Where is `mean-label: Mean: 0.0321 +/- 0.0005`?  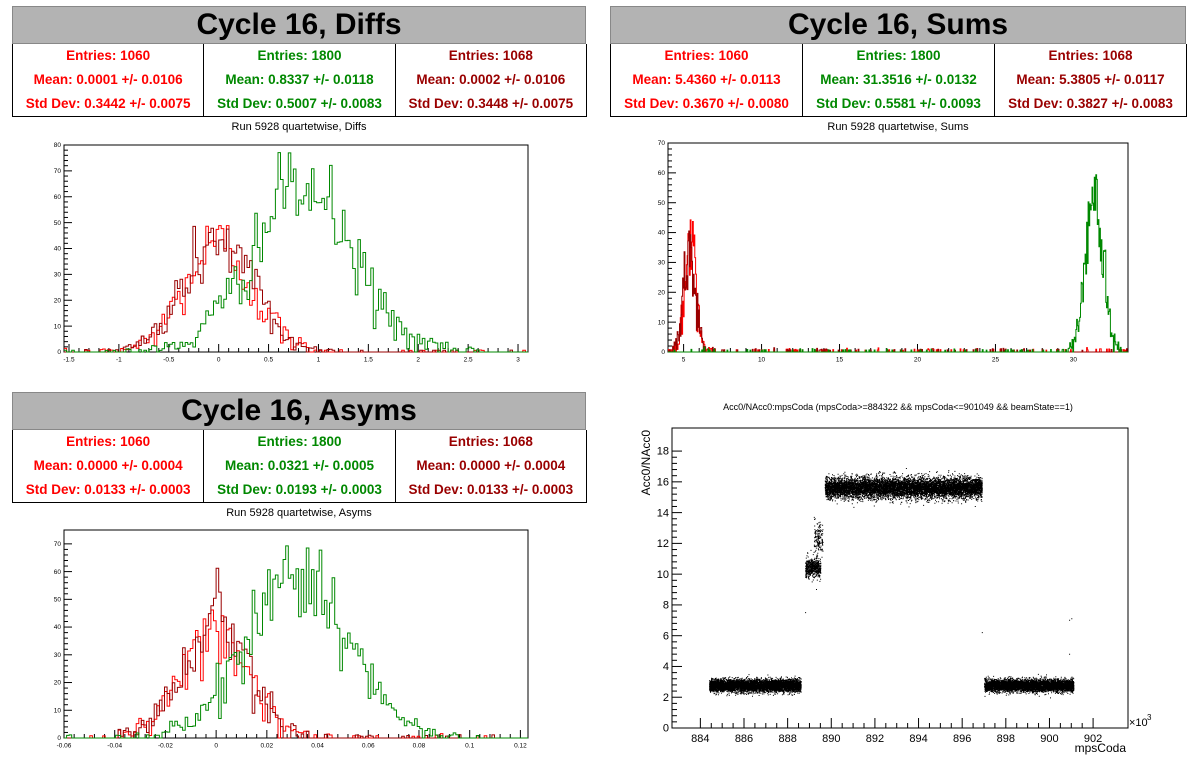 mean-label: Mean: 0.0321 +/- 0.0005 is located at coordinates (299, 465).